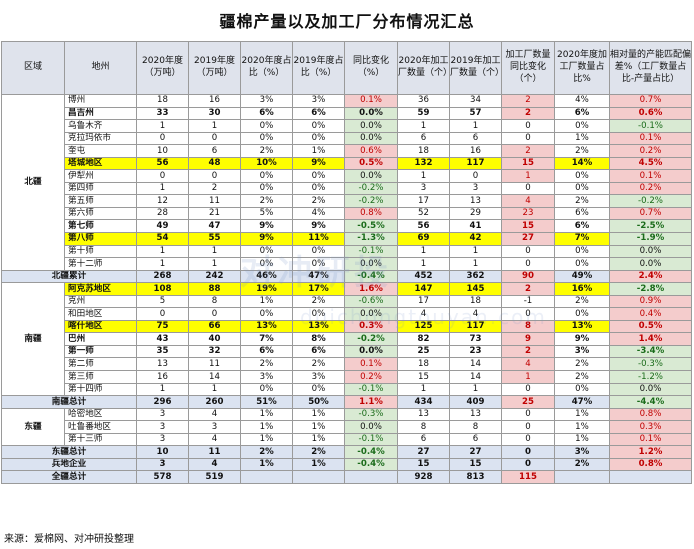  Describe the element at coordinates (423, 239) in the screenshot. I see `value-cell: 69` at that location.